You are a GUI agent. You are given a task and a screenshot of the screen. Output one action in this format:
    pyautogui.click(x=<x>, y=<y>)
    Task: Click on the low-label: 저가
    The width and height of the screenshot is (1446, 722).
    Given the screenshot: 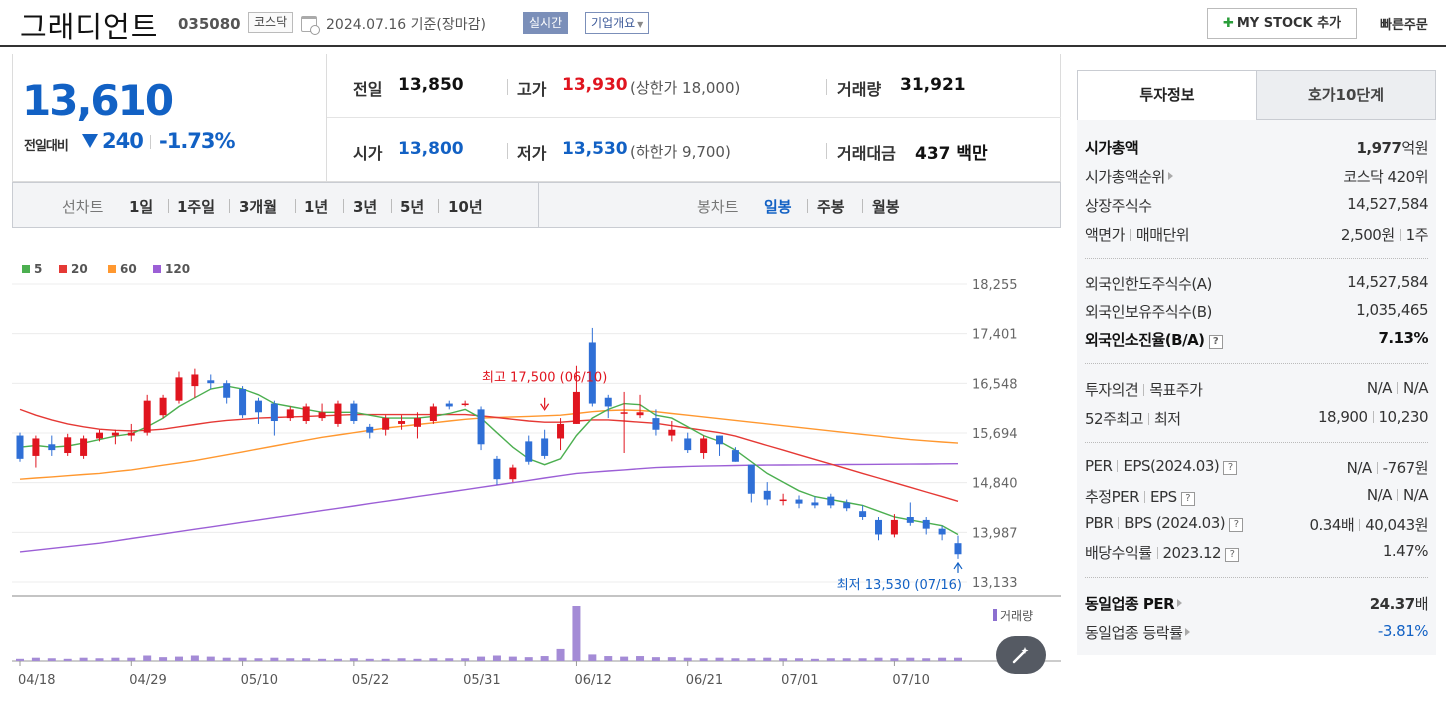 What is the action you would take?
    pyautogui.click(x=532, y=153)
    